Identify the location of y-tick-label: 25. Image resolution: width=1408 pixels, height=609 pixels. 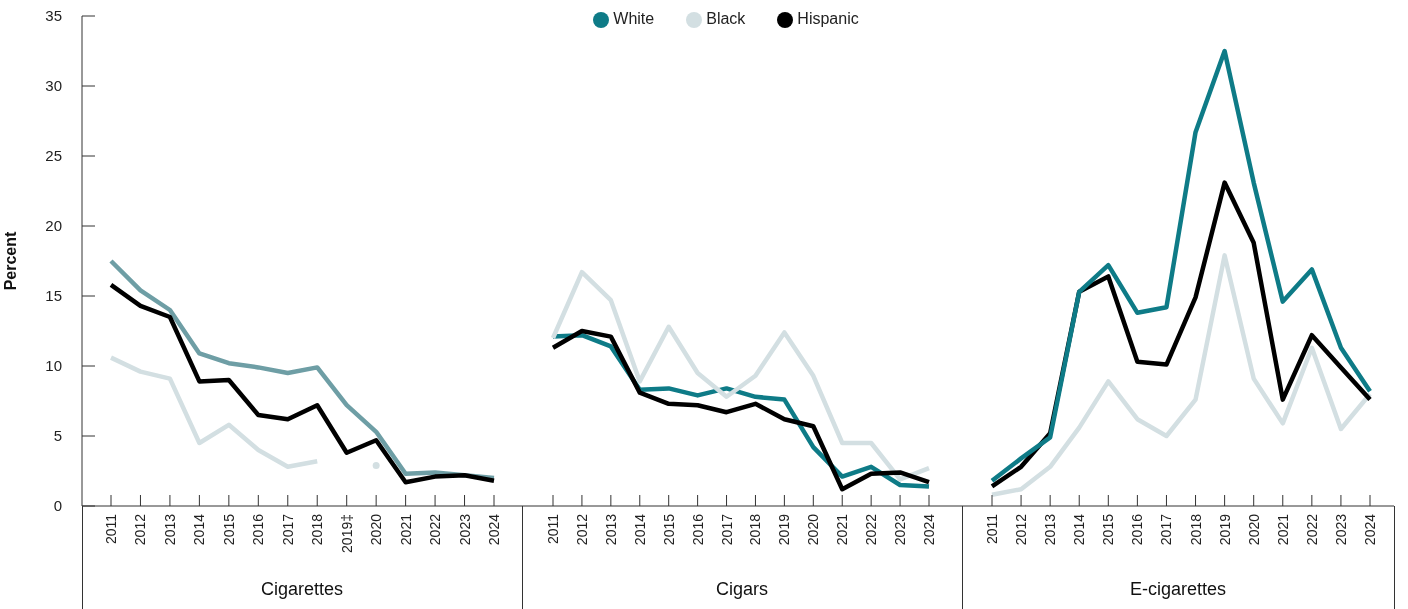
(53, 155).